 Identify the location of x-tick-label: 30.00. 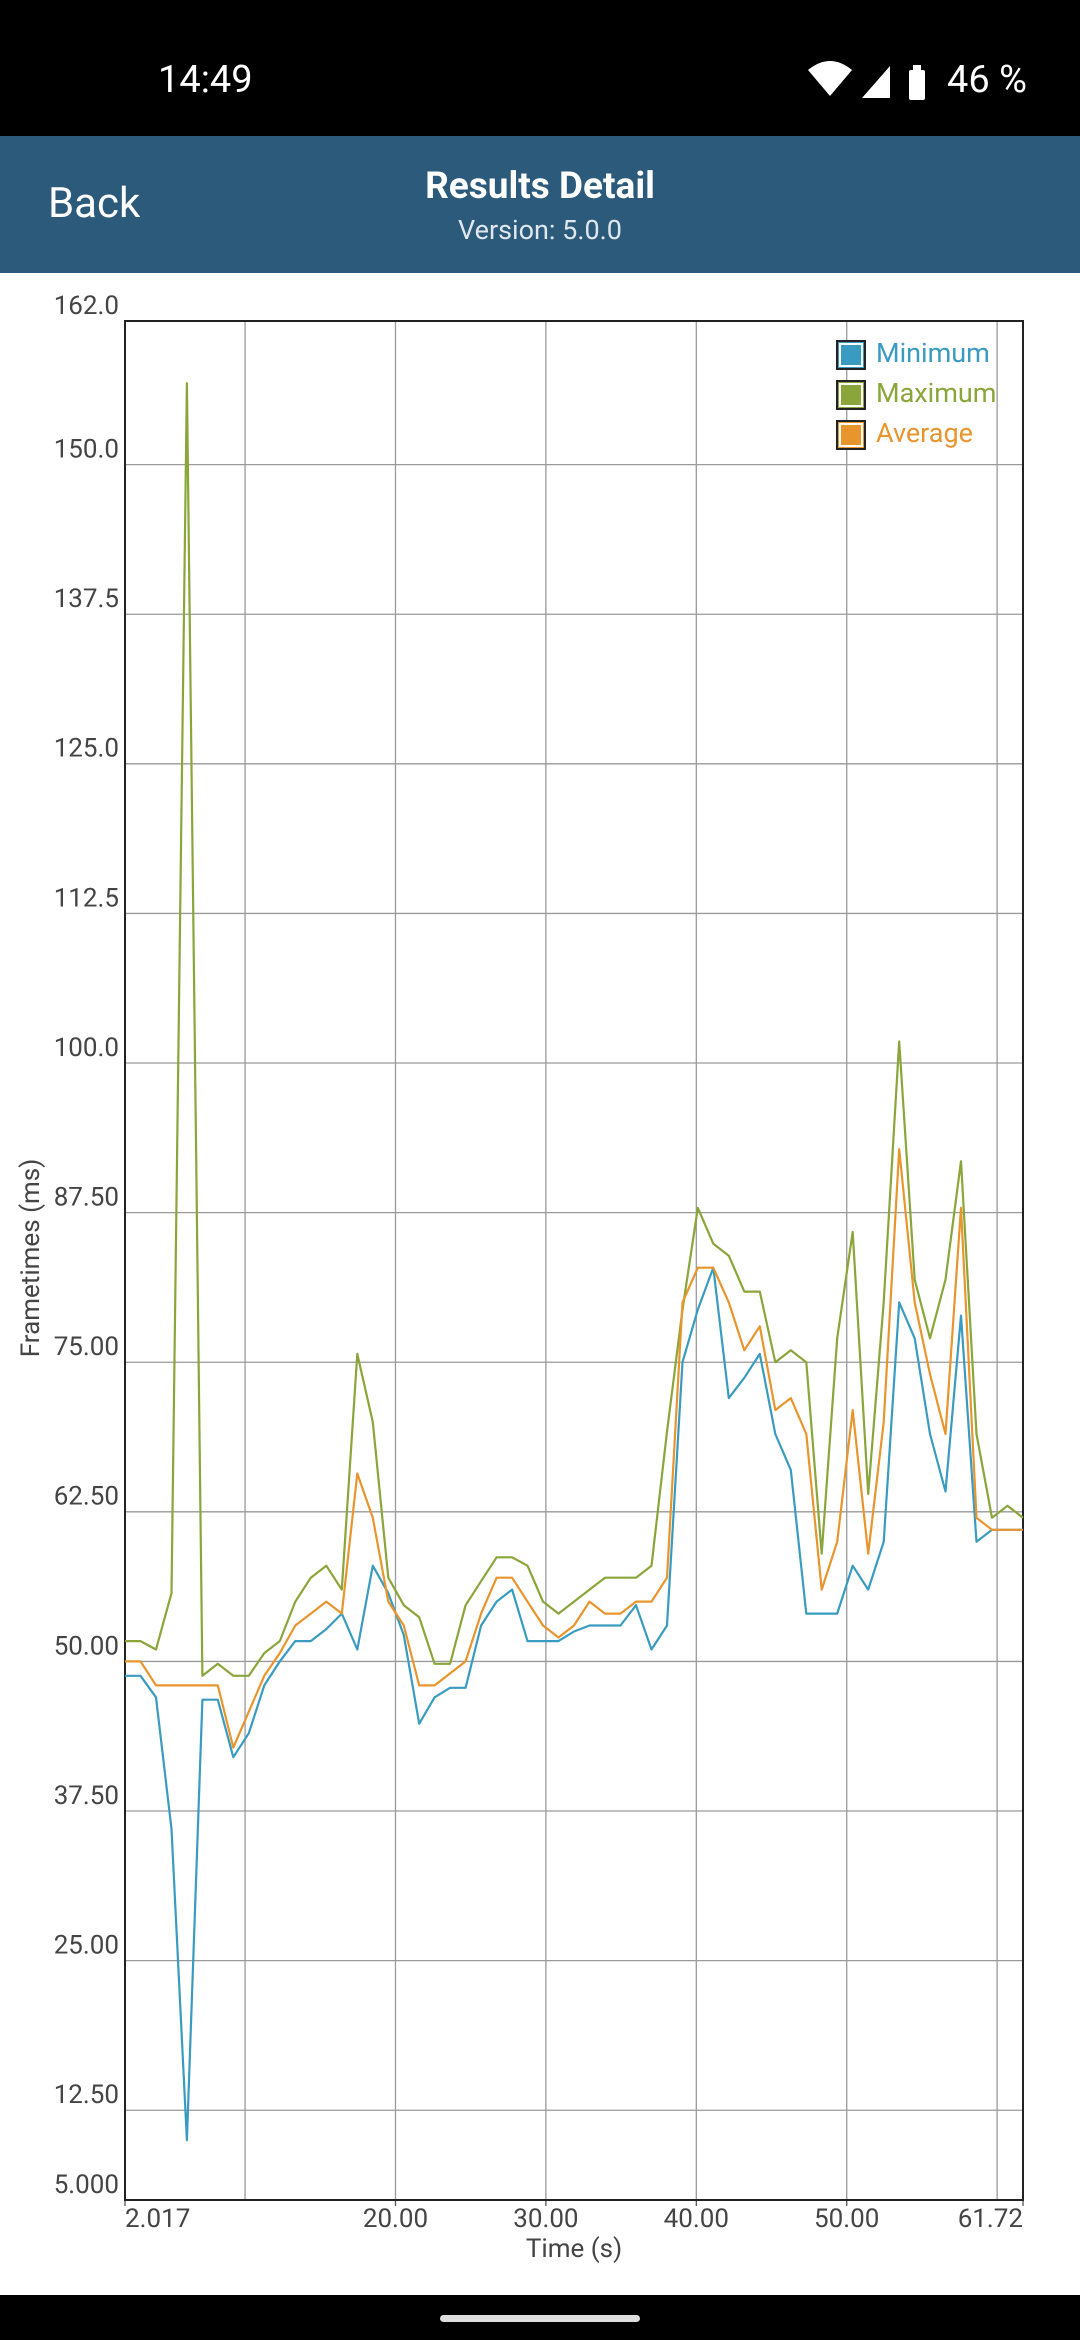
(545, 2219).